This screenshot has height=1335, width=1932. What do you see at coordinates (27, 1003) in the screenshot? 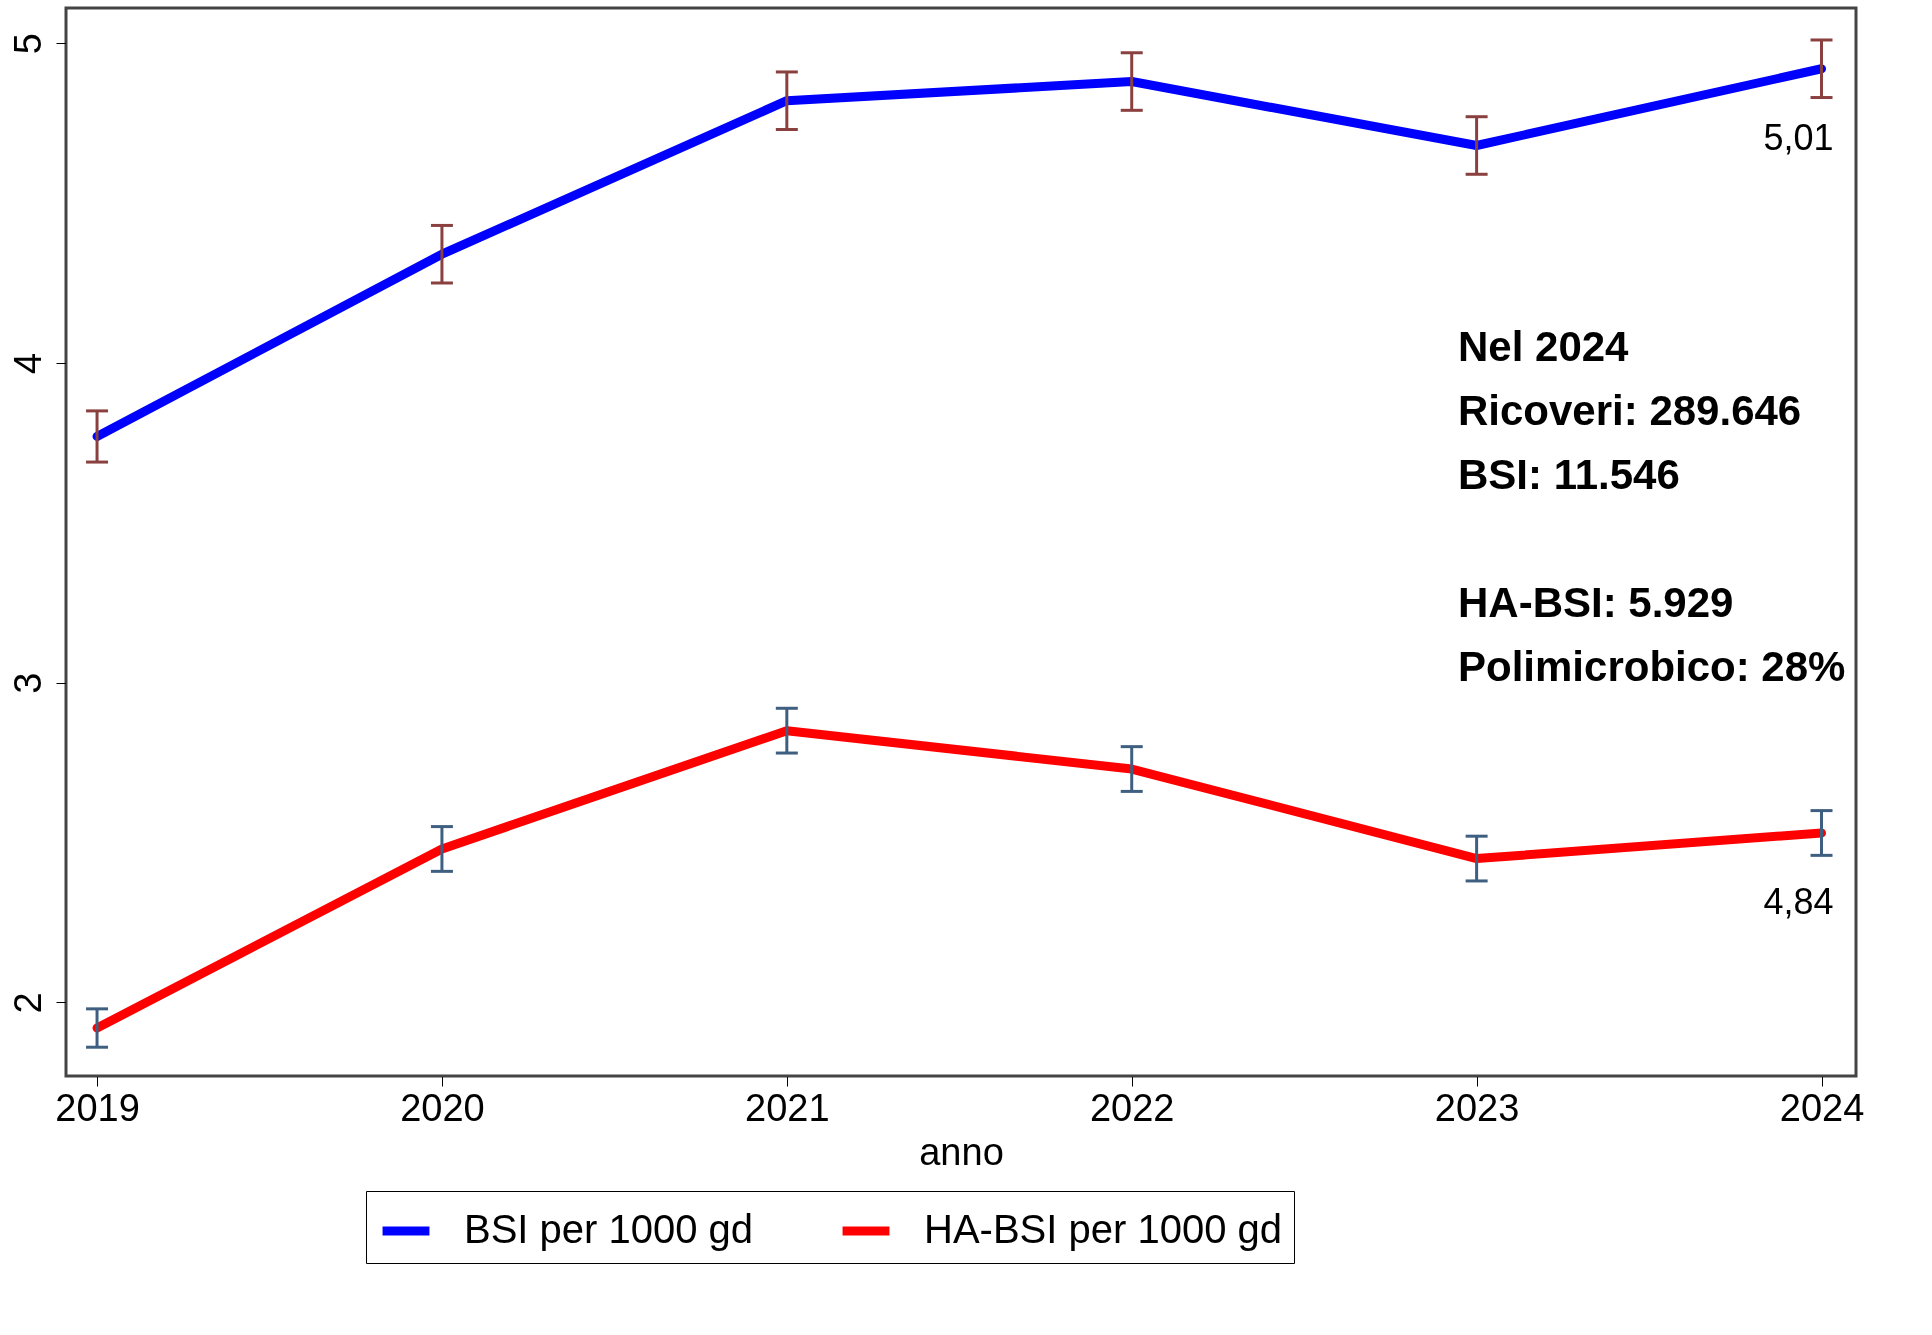
I see `y-tick-label: 2` at bounding box center [27, 1003].